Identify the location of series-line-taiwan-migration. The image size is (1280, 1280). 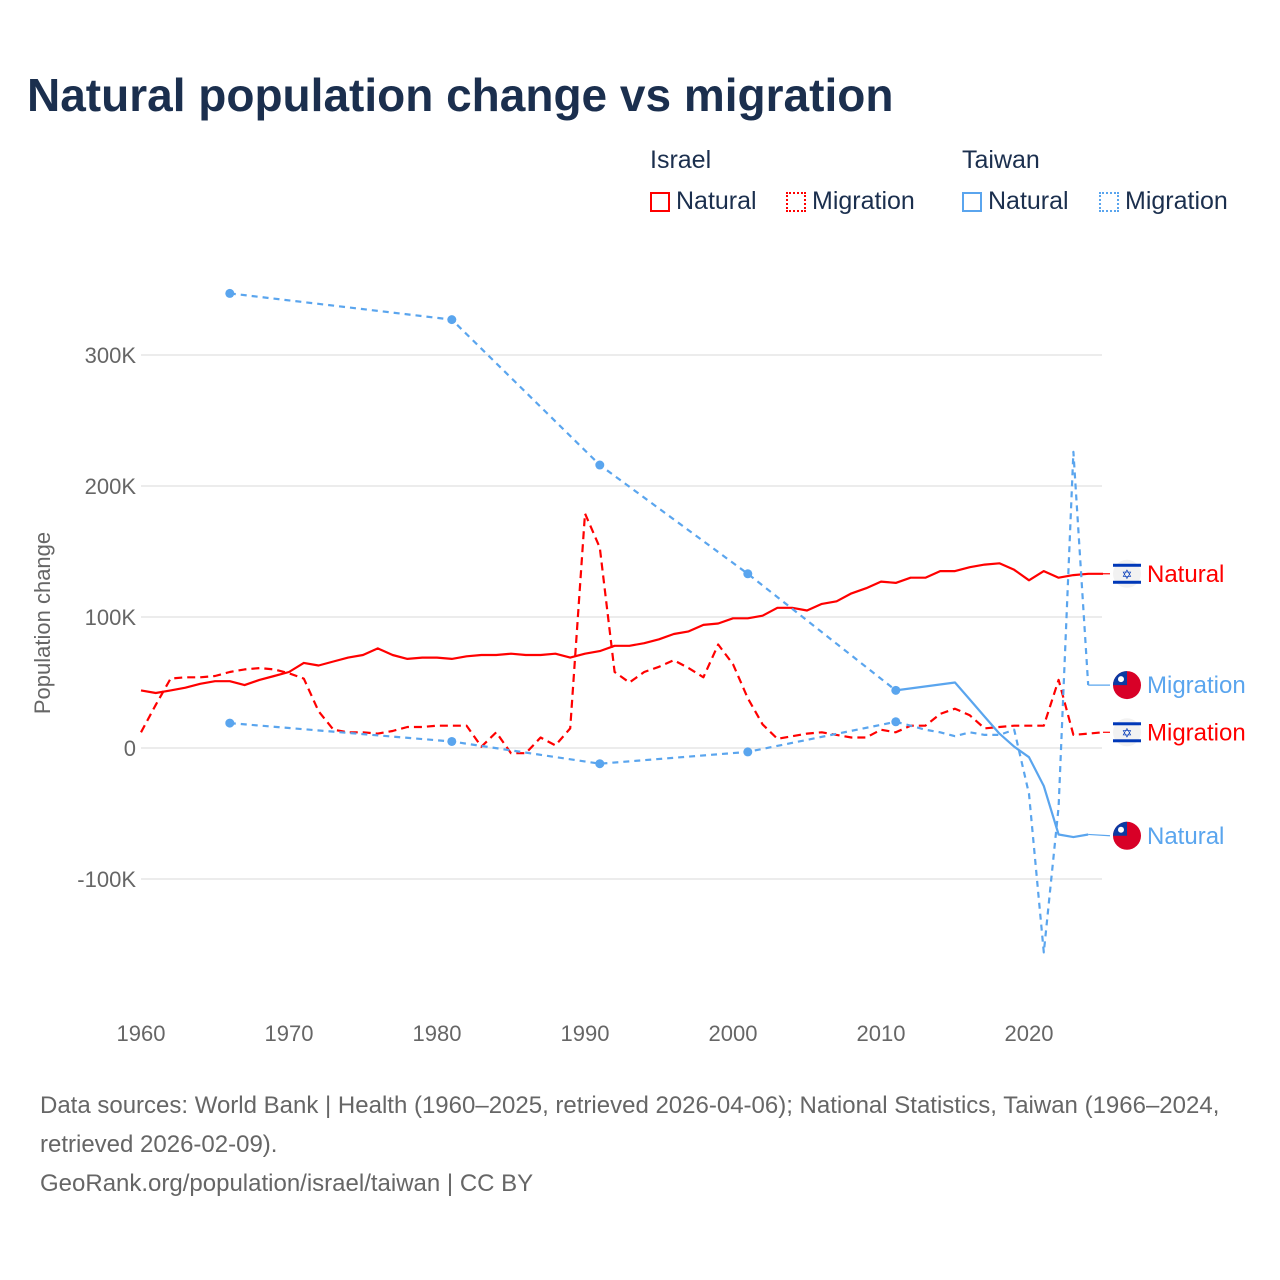
(992, 702).